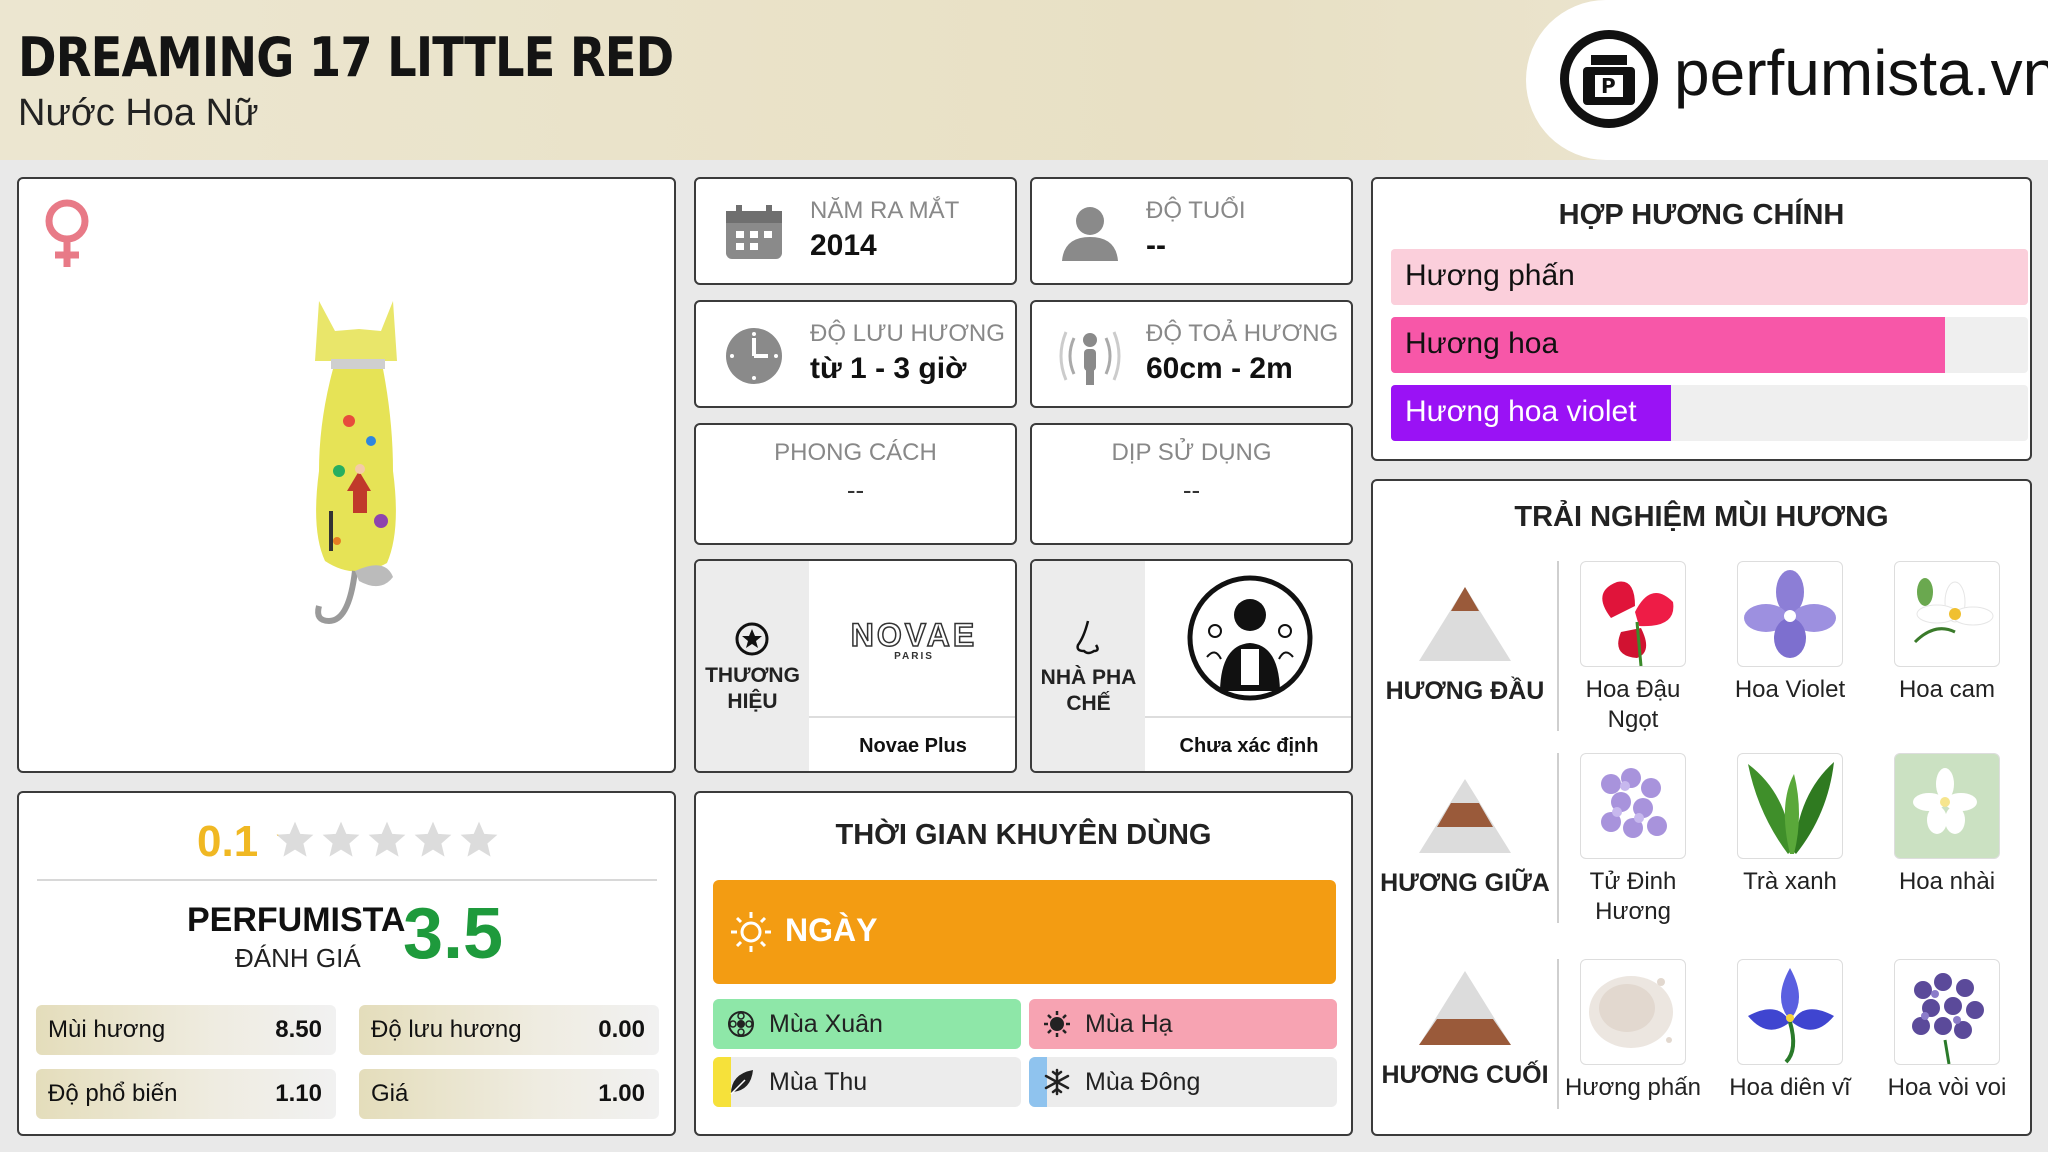  Describe the element at coordinates (1057, 1024) in the screenshot. I see `sun-filled-icon` at that location.